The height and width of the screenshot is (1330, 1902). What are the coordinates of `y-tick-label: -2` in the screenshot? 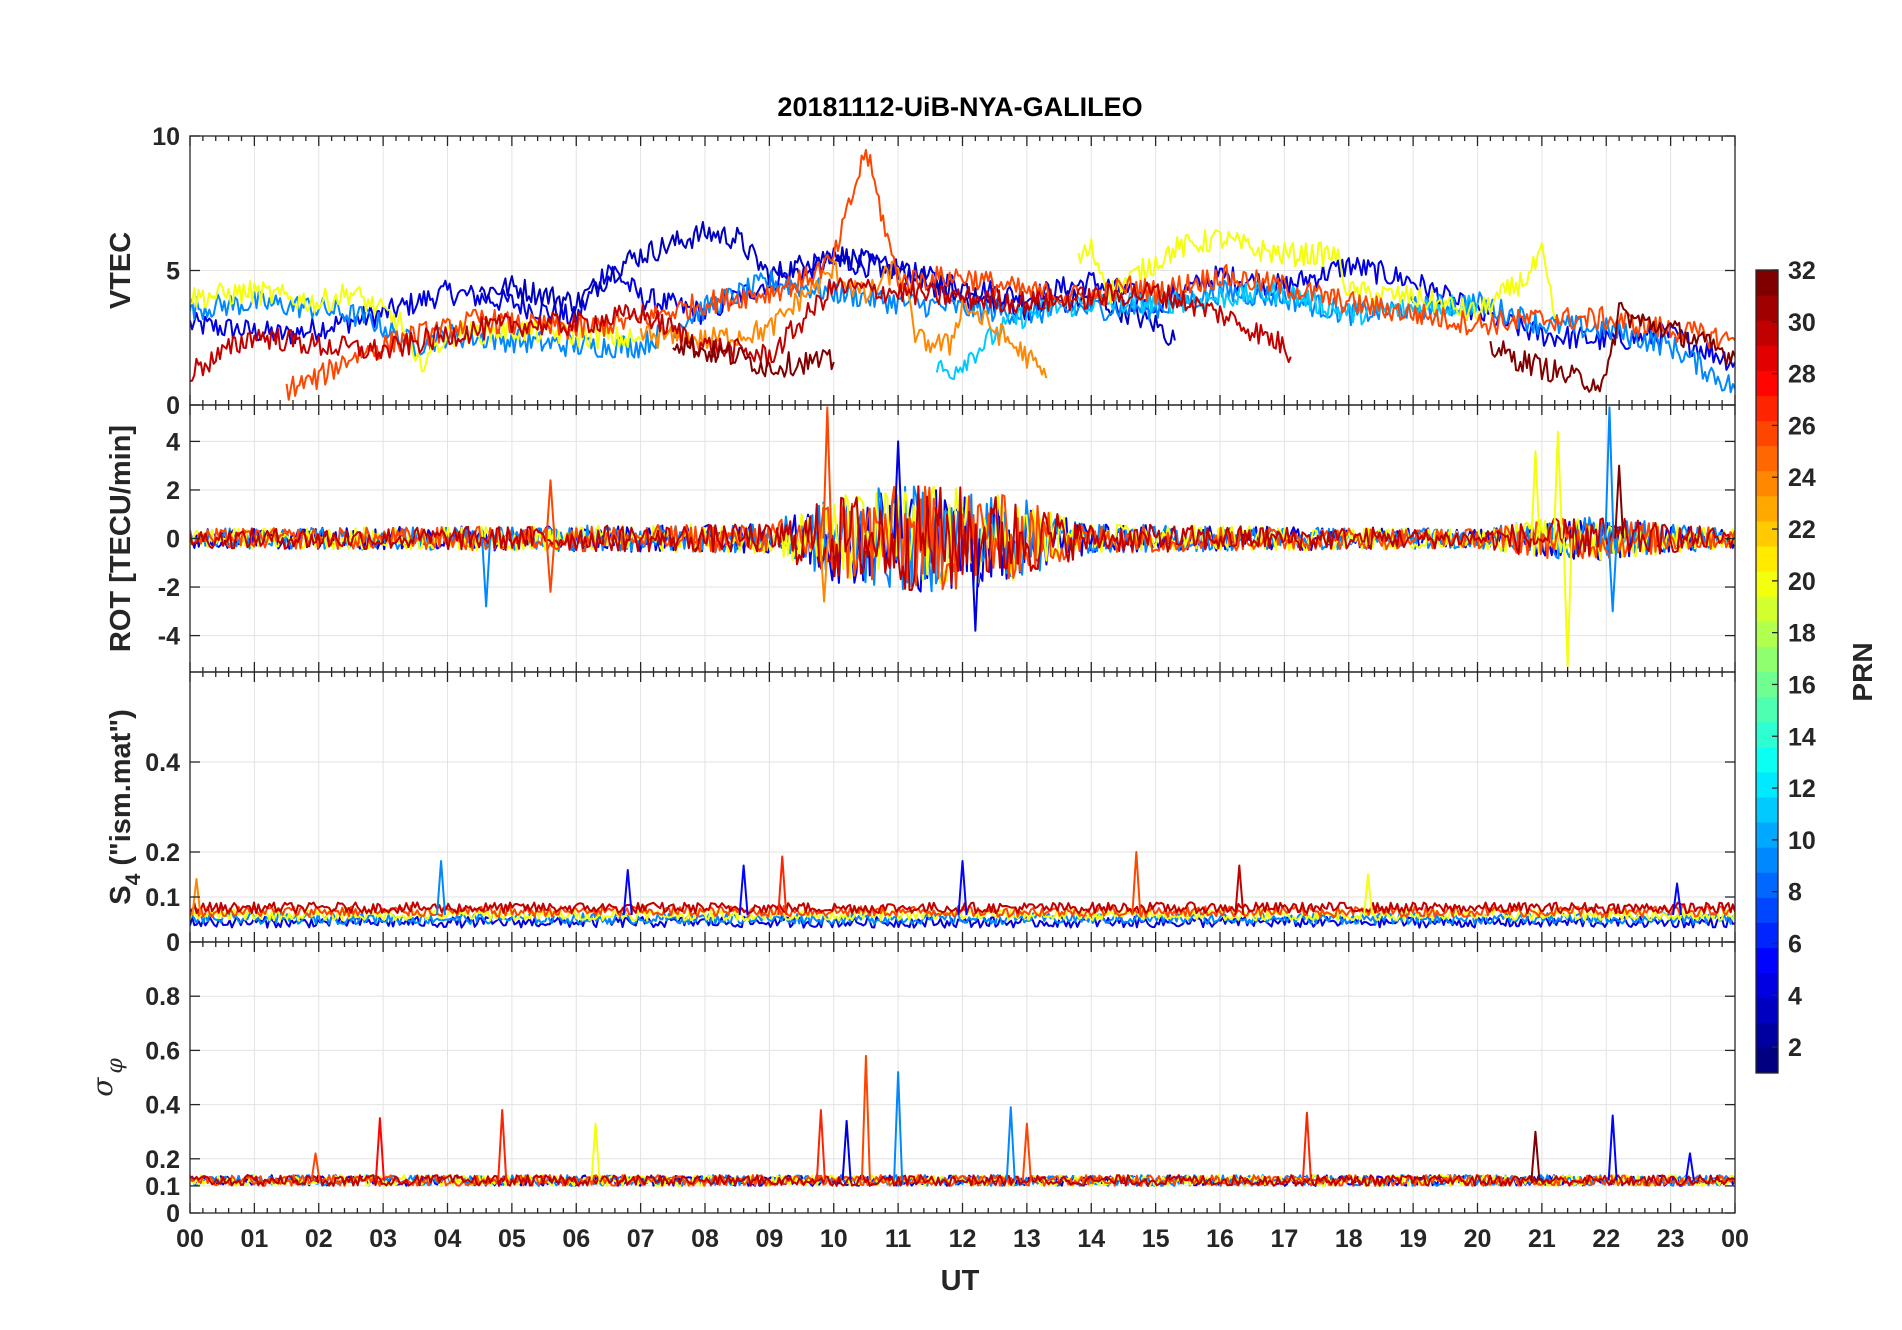 It's located at (169, 588).